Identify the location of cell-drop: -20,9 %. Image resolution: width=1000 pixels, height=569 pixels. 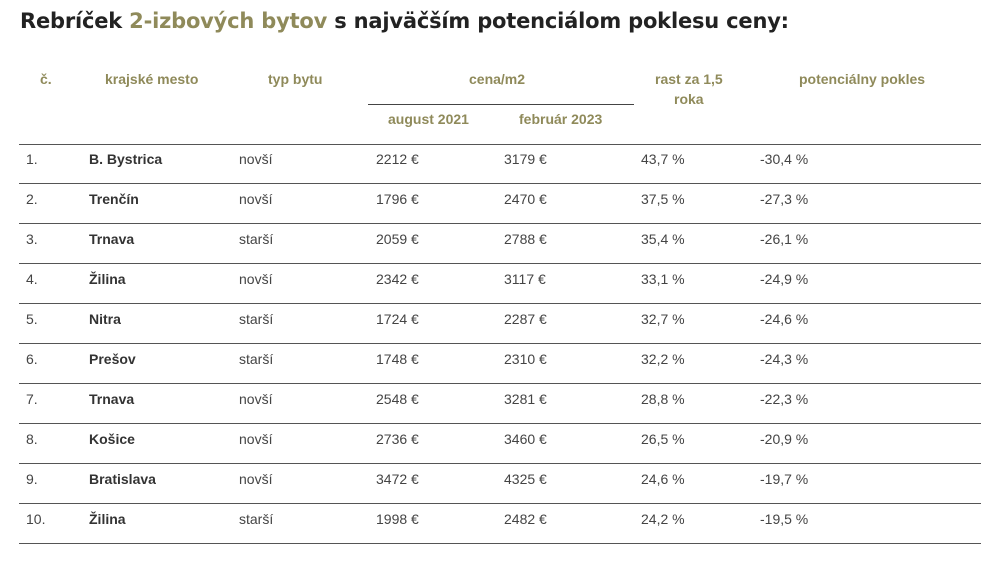
(784, 439).